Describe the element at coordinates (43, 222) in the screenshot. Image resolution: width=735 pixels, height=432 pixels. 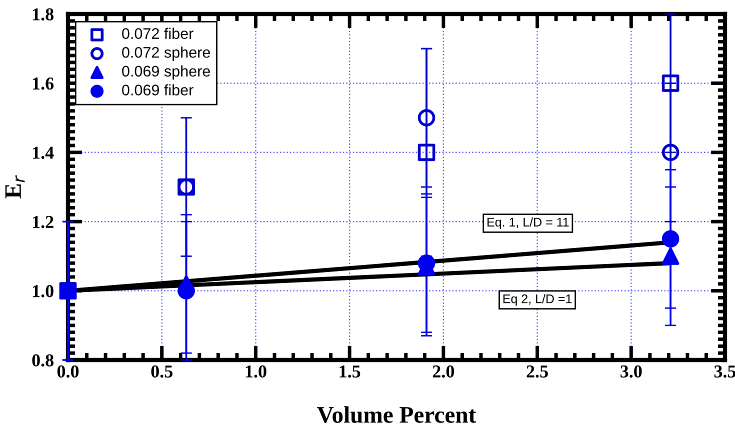
I see `y-tick-label: 1.2` at that location.